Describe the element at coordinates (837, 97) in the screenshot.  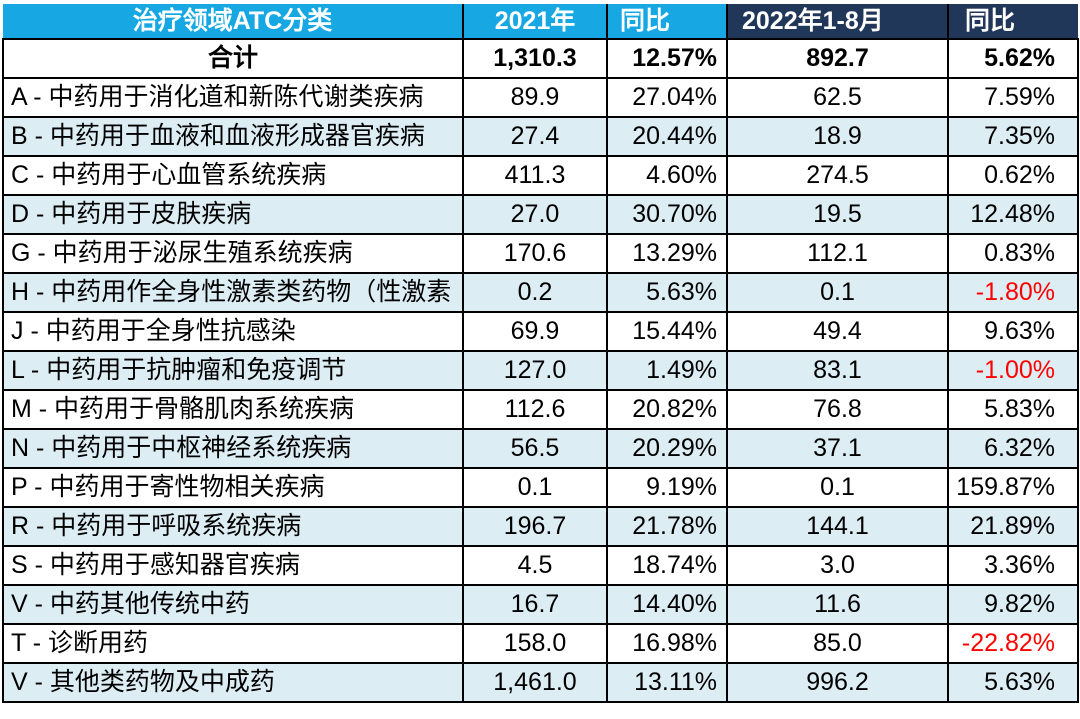
I see `cell-v2022: 62.5` at that location.